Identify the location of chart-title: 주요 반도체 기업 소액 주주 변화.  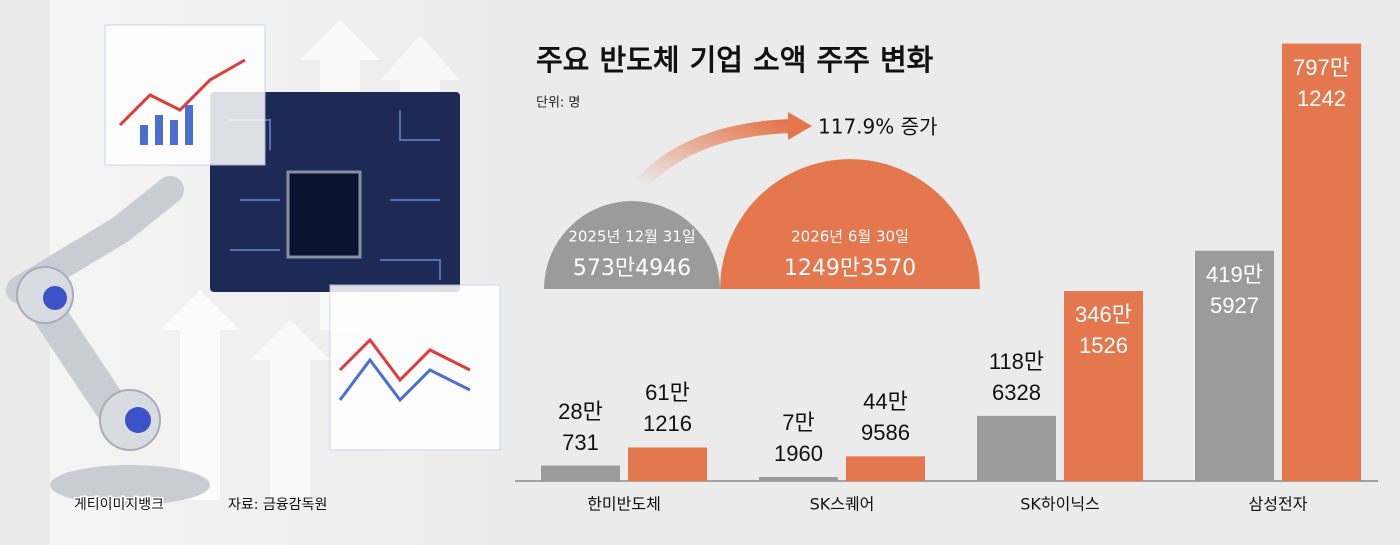
(735, 60).